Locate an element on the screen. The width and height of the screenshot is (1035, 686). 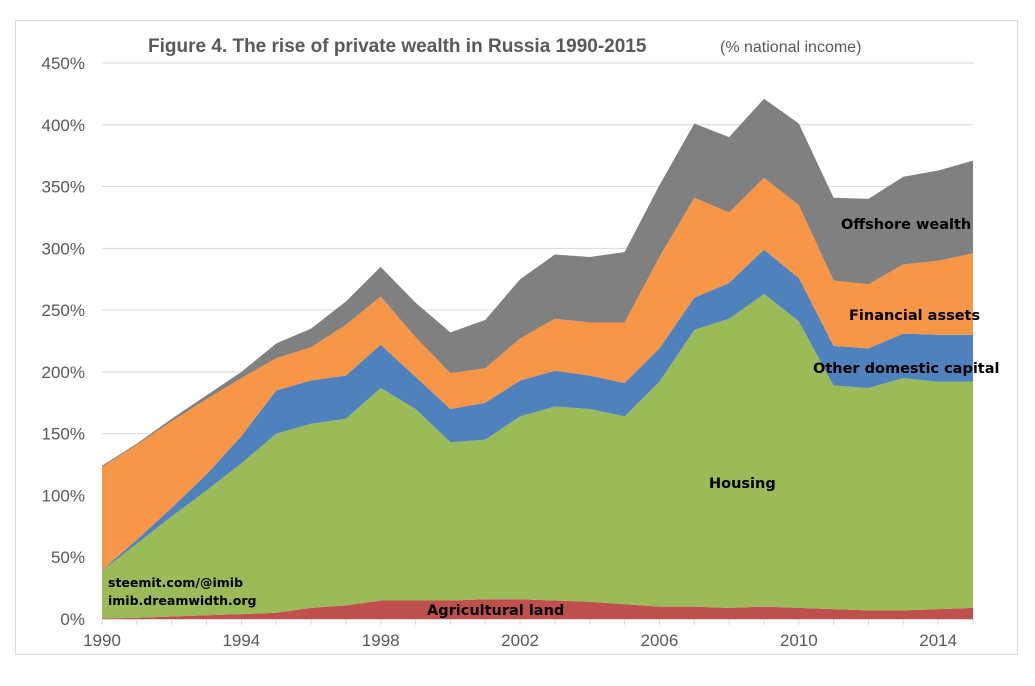
area-agricultural-land is located at coordinates (537, 609).